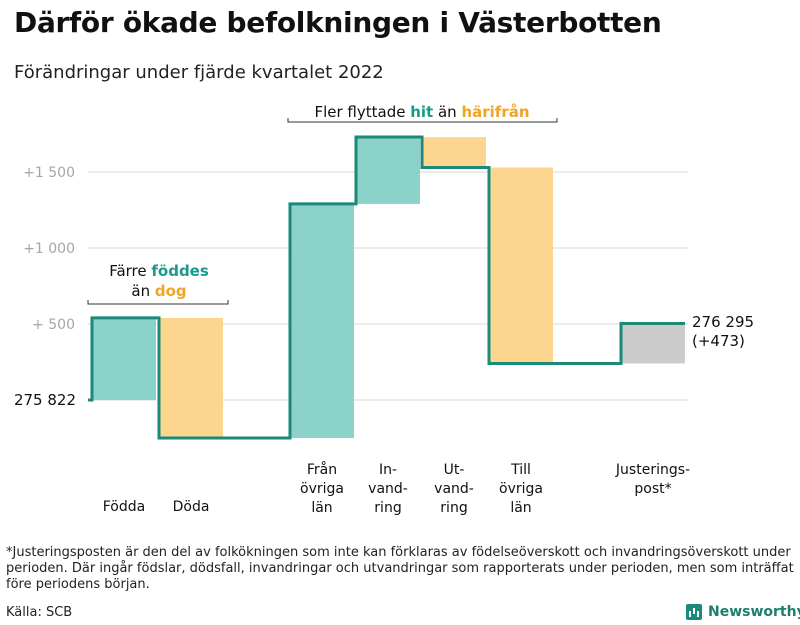 The image size is (800, 625). What do you see at coordinates (53, 325) in the screenshot?
I see `y-tick-label: + 500` at bounding box center [53, 325].